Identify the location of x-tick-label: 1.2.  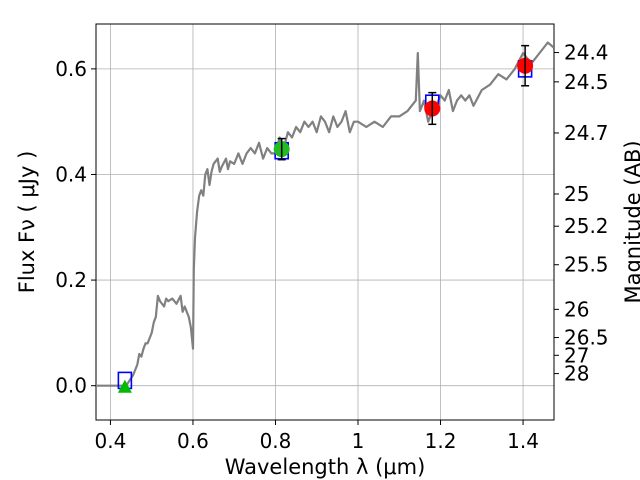
(441, 441).